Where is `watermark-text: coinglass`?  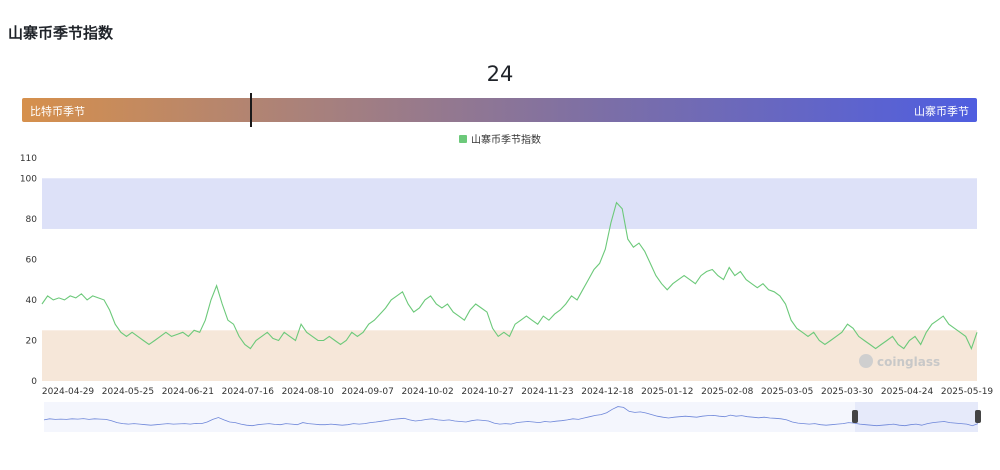
watermark-text: coinglass is located at coordinates (908, 362).